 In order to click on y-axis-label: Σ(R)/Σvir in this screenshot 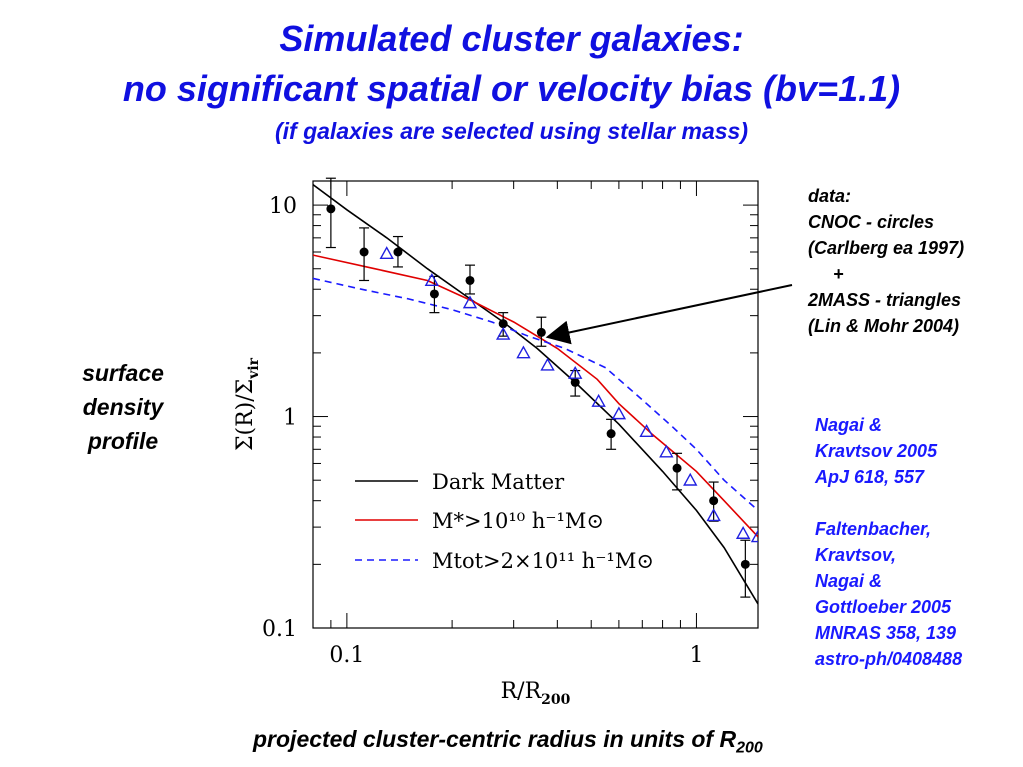, I will do `click(247, 404)`.